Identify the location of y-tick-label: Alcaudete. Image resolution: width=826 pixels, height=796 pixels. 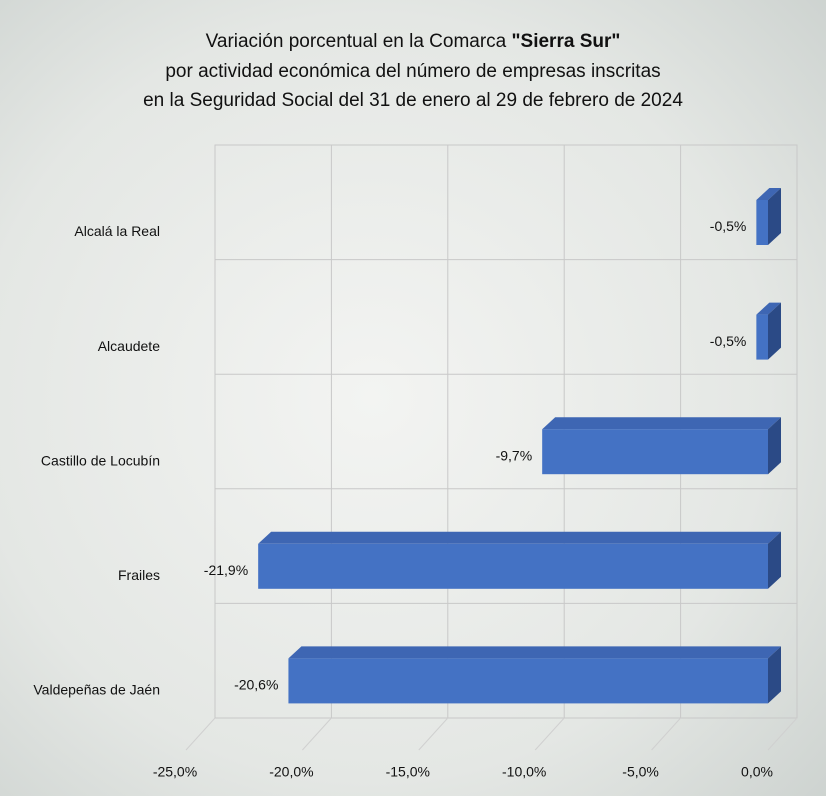
(129, 346).